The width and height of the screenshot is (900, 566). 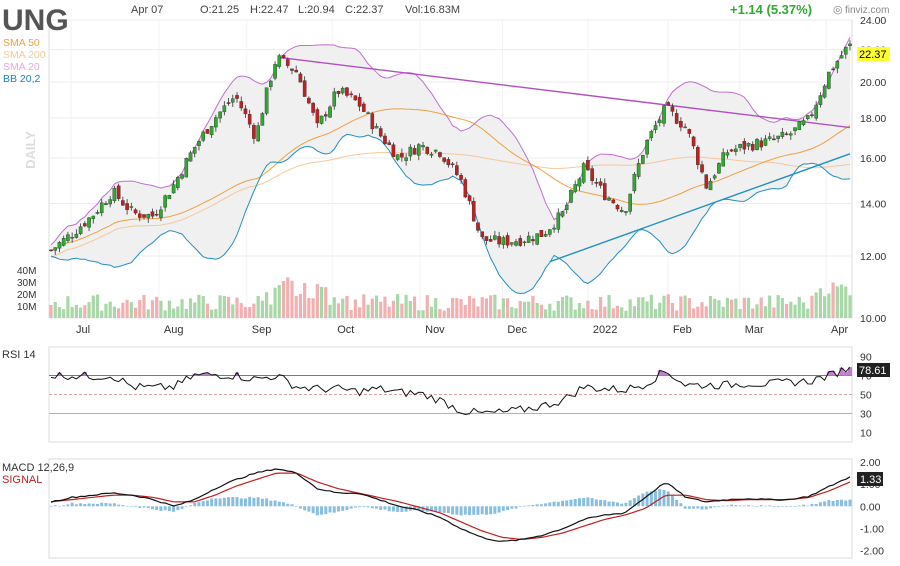 I want to click on price-tick-label: 24.00, so click(x=873, y=21).